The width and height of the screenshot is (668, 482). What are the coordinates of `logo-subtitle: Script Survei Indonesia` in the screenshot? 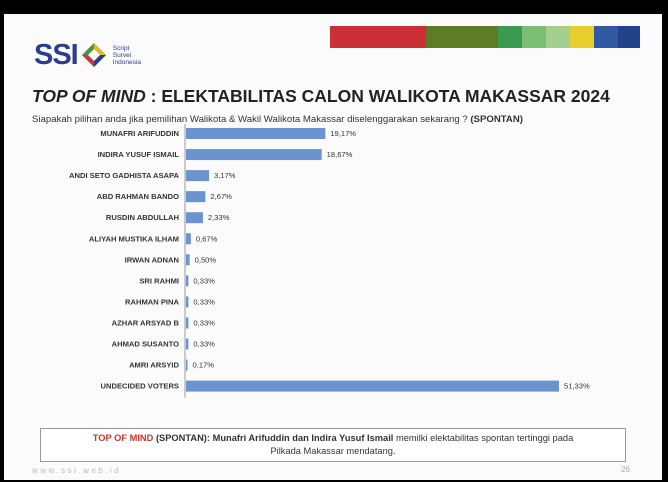 It's located at (133, 55).